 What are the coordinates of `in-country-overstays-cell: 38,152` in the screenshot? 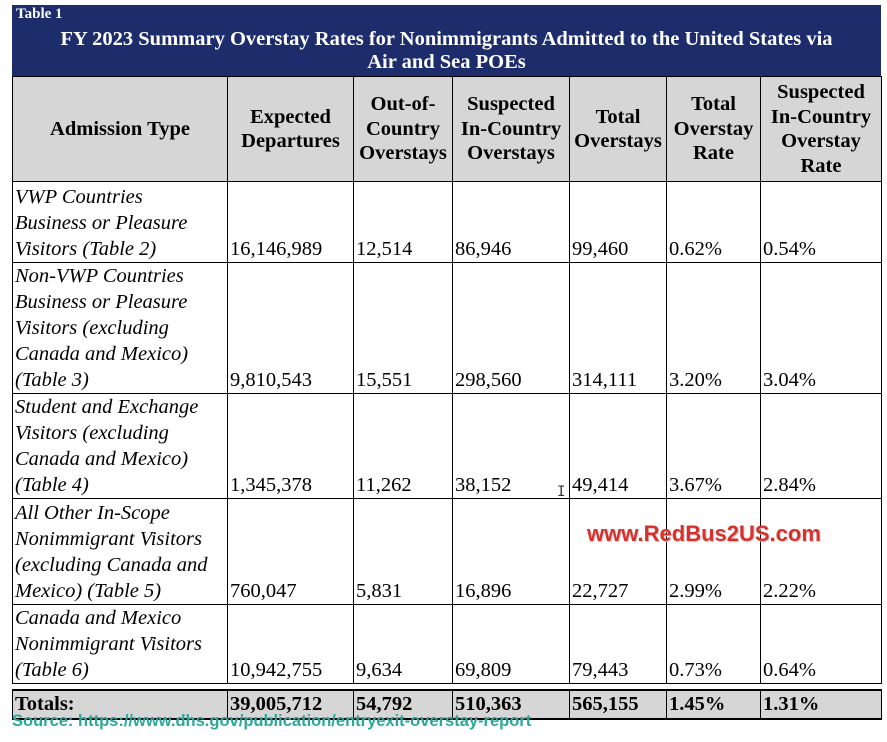 It's located at (511, 446).